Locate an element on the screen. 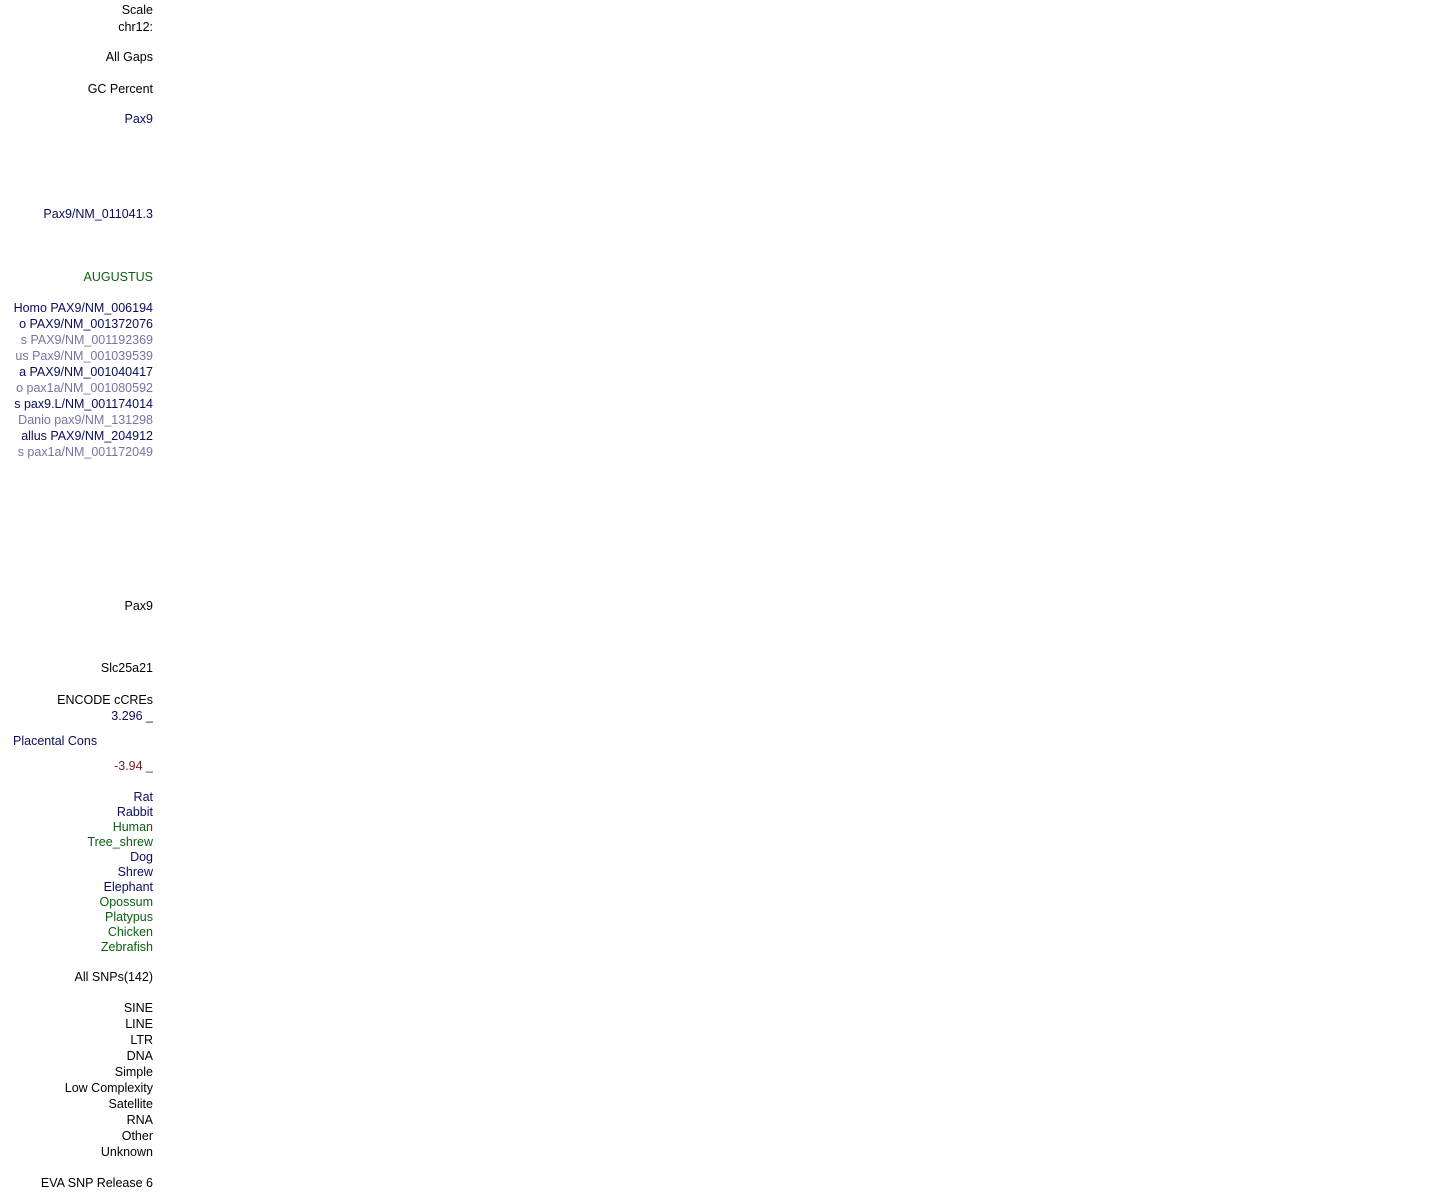 The width and height of the screenshot is (1443, 1192). track-label: s PAX9/NM_001192369 is located at coordinates (86, 340).